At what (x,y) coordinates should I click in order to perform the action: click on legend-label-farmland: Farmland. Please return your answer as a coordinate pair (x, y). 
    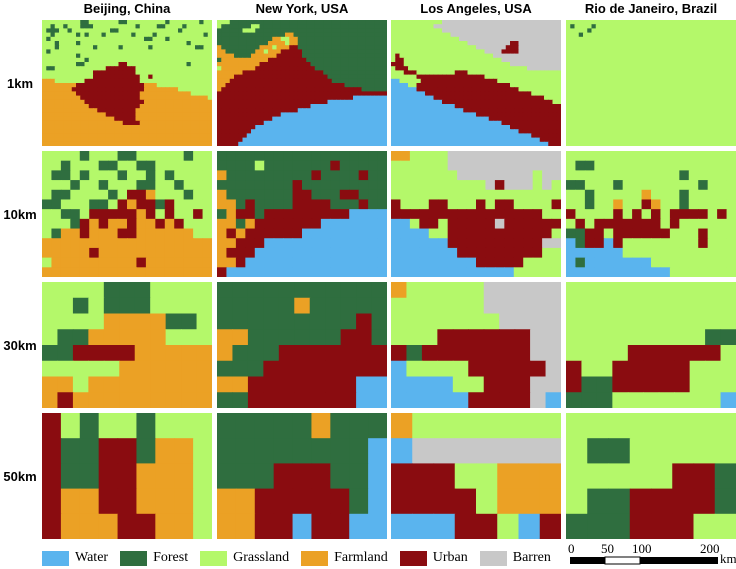
    Looking at the image, I should click on (361, 557).